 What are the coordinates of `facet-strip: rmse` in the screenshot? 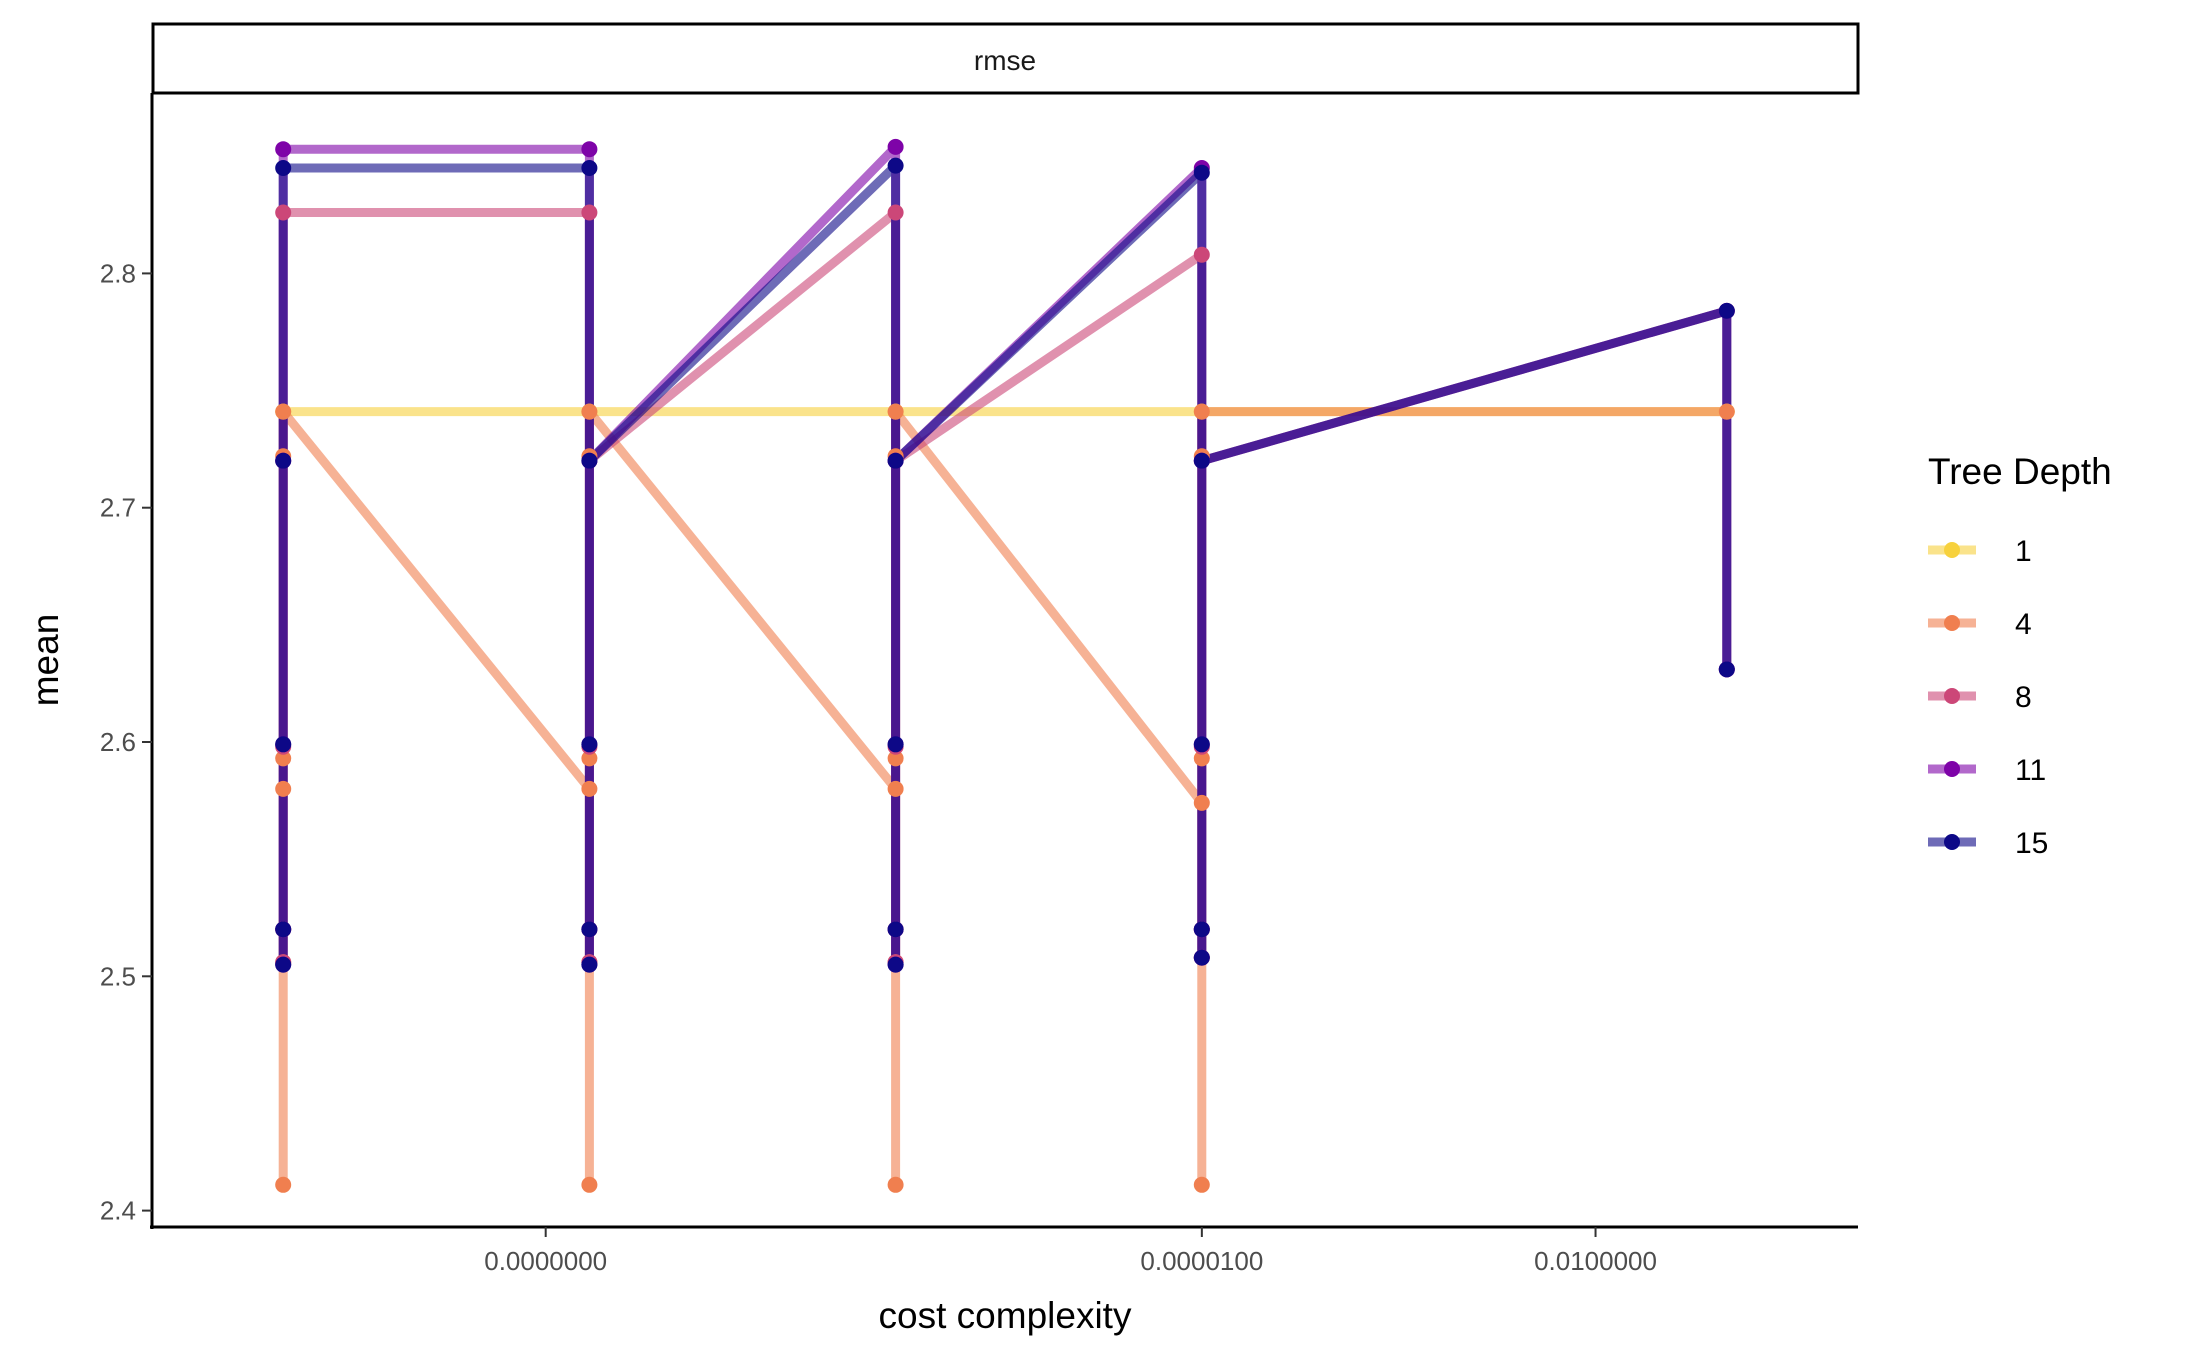 It's located at (1005, 58).